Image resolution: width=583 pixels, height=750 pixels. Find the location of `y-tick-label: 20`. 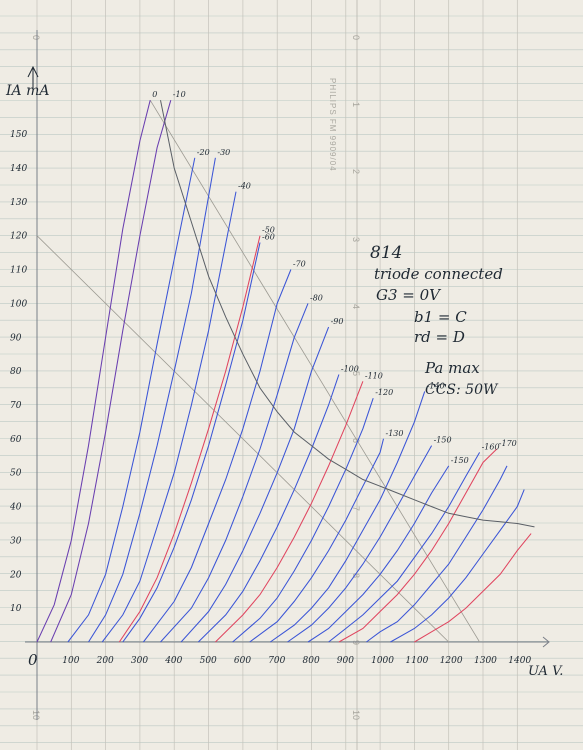

y-tick-label: 20 is located at coordinates (15, 575).